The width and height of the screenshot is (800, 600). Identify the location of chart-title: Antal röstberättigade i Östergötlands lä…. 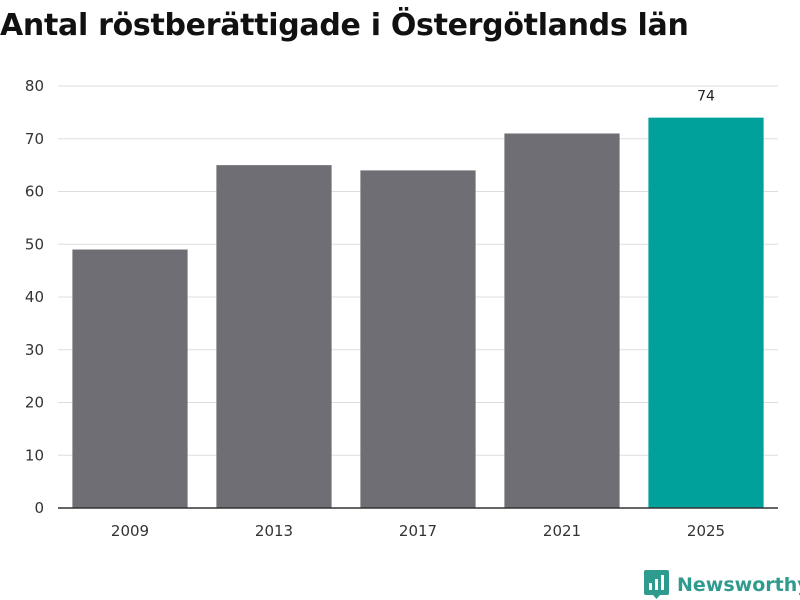
(344, 25).